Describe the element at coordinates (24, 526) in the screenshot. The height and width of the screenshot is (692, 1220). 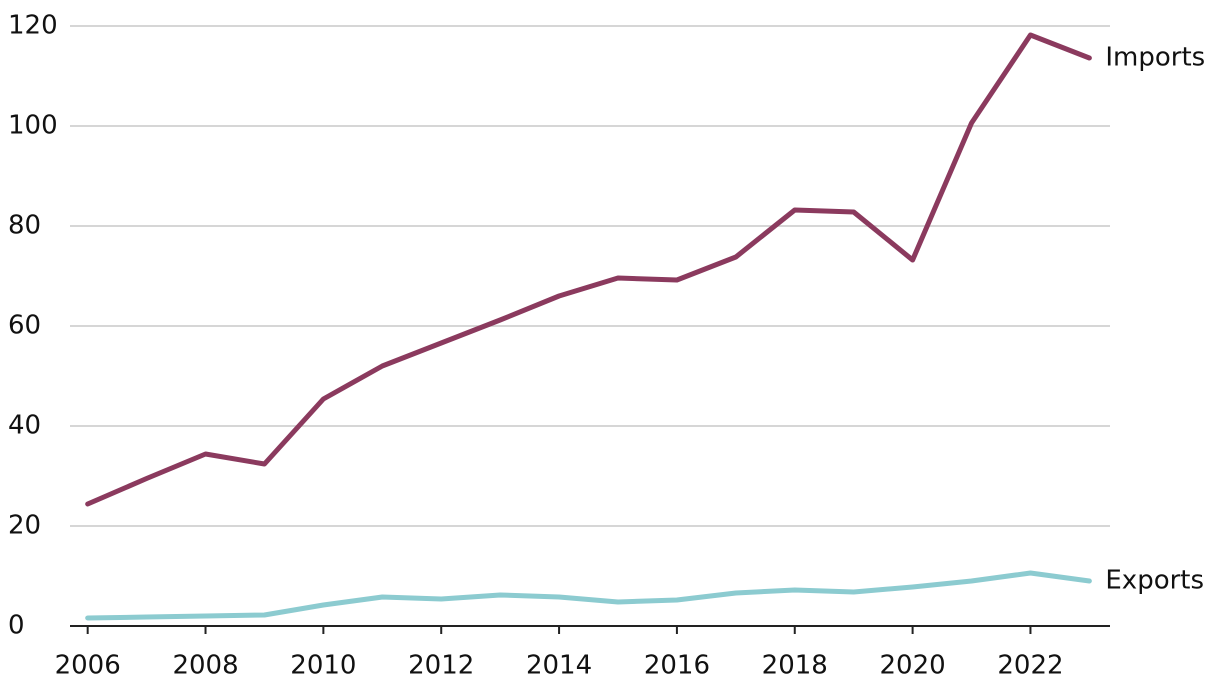
I see `y-tick-label: 20` at that location.